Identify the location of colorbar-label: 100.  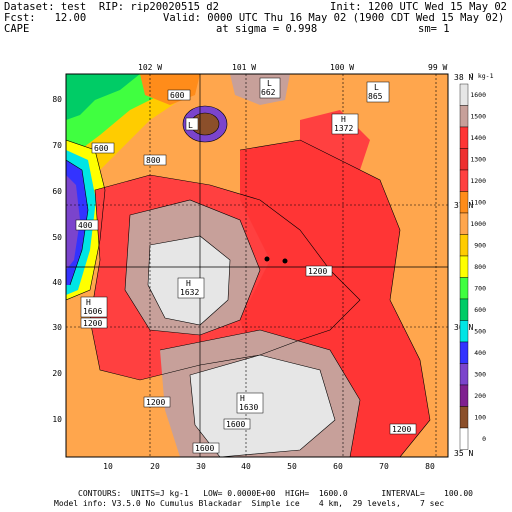
(480, 417).